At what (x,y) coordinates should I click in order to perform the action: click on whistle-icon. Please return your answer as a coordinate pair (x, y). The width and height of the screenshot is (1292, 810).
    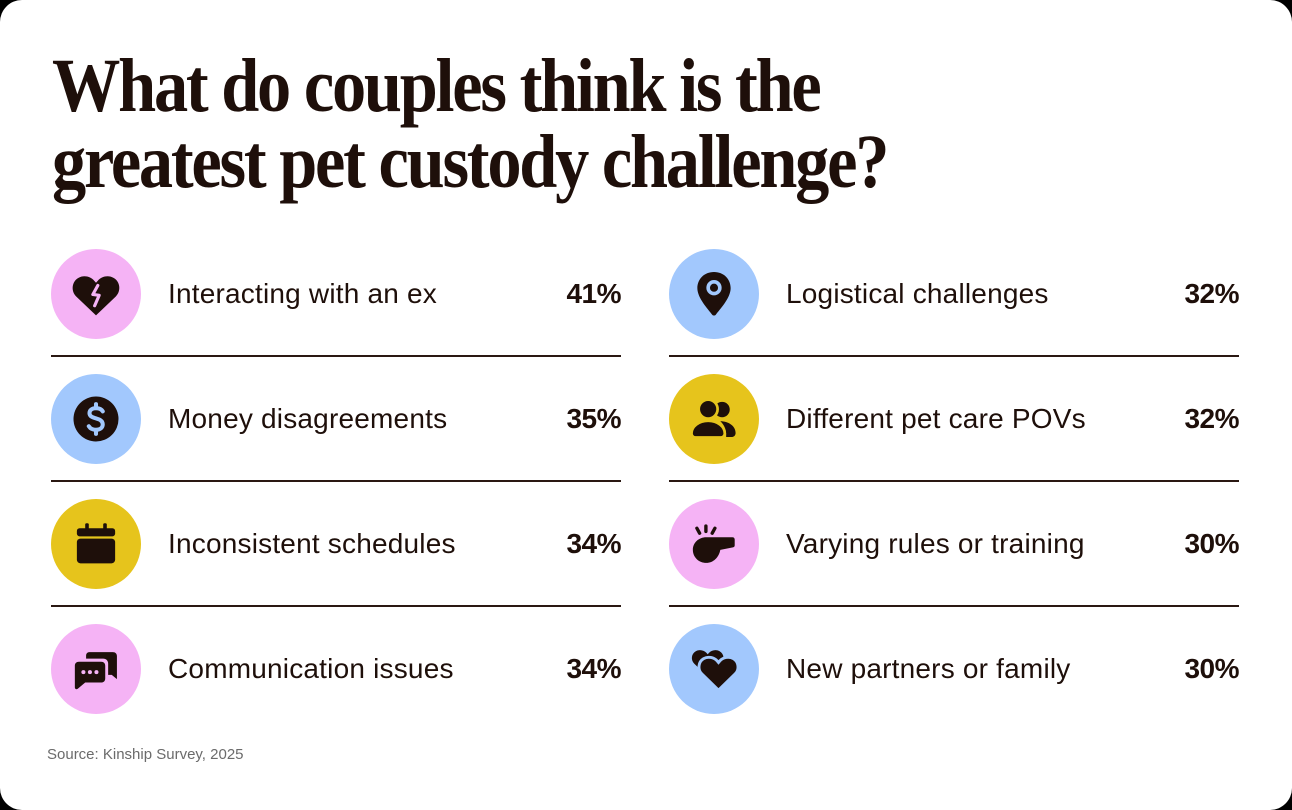
    Looking at the image, I should click on (713, 543).